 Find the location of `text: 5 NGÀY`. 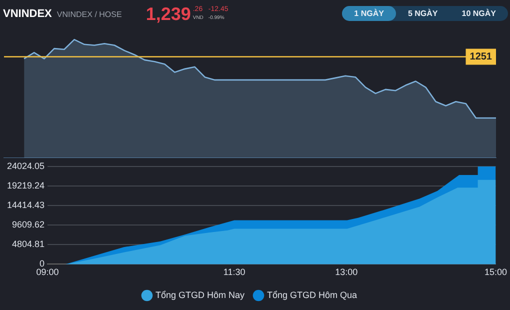

text: 5 NGÀY is located at coordinates (422, 14).